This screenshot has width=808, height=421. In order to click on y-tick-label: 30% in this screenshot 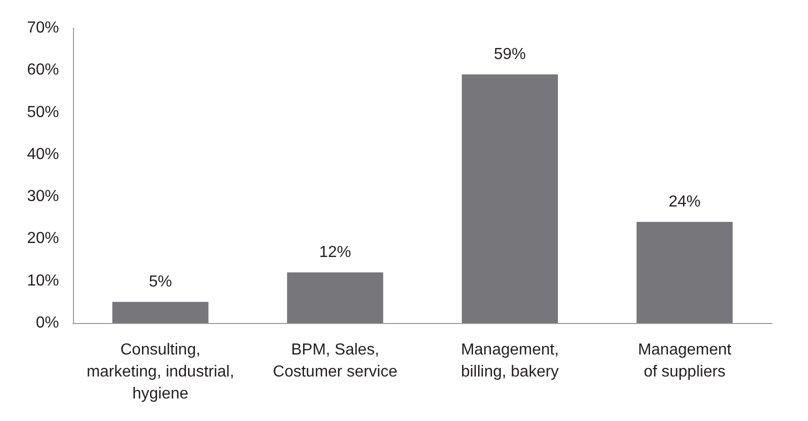, I will do `click(42, 197)`.